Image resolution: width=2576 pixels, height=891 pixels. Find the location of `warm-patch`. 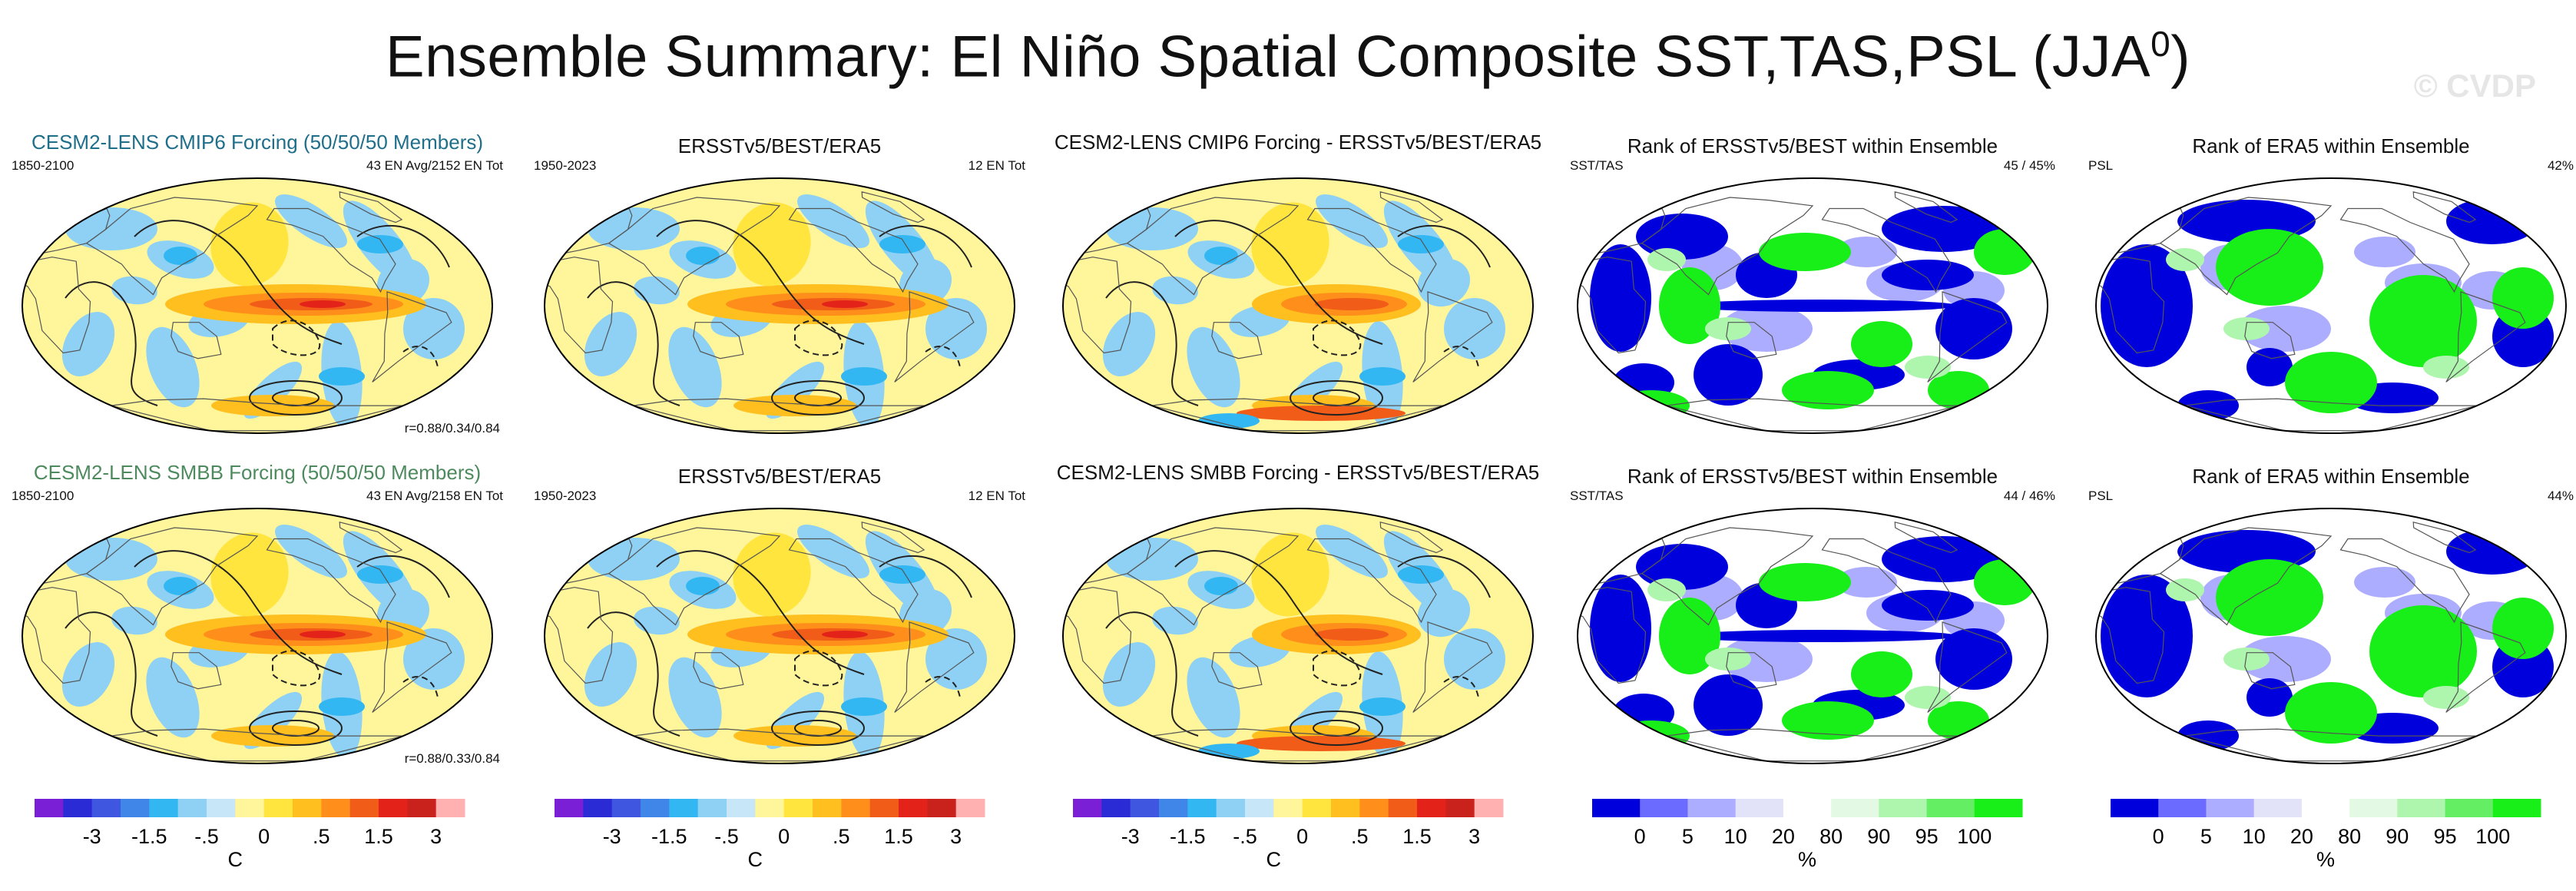

warm-patch is located at coordinates (1290, 574).